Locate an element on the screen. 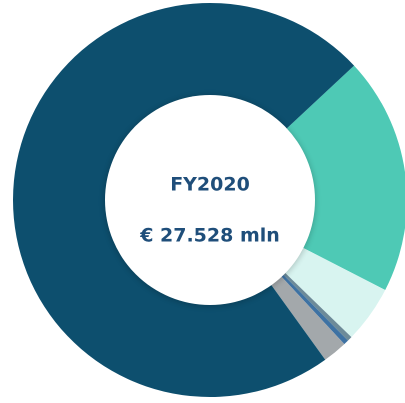 This screenshot has width=405, height=403. center-total: € 27.528 mln is located at coordinates (209, 236).